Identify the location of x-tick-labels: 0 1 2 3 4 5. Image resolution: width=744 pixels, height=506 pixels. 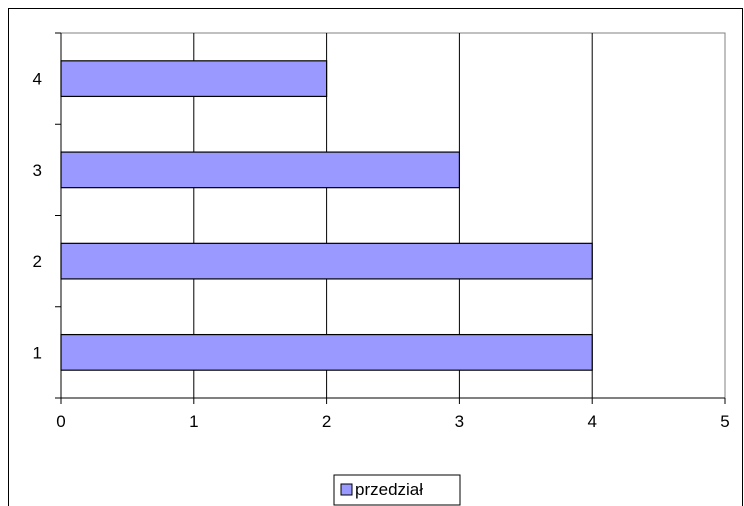
(392, 421).